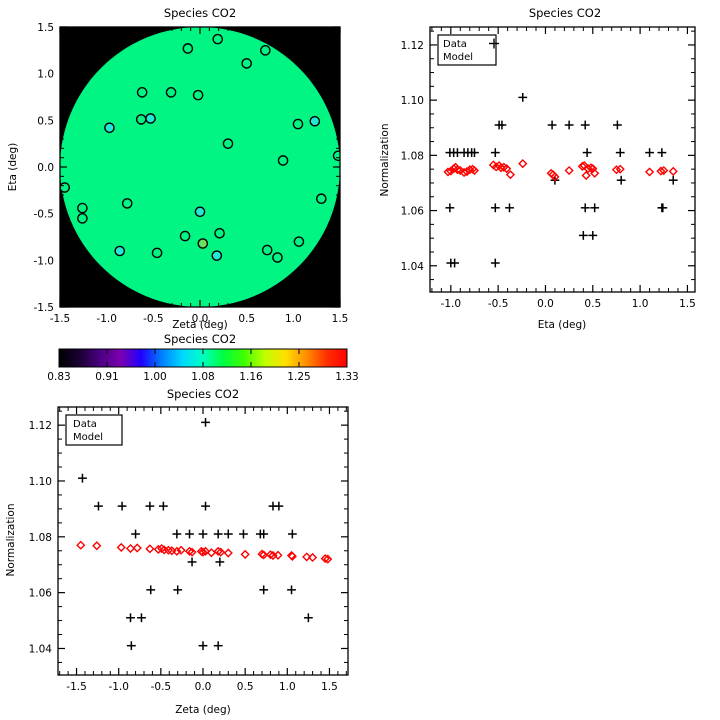 The height and width of the screenshot is (720, 720). What do you see at coordinates (413, 212) in the screenshot?
I see `eta-ytick-label: 1.06` at bounding box center [413, 212].